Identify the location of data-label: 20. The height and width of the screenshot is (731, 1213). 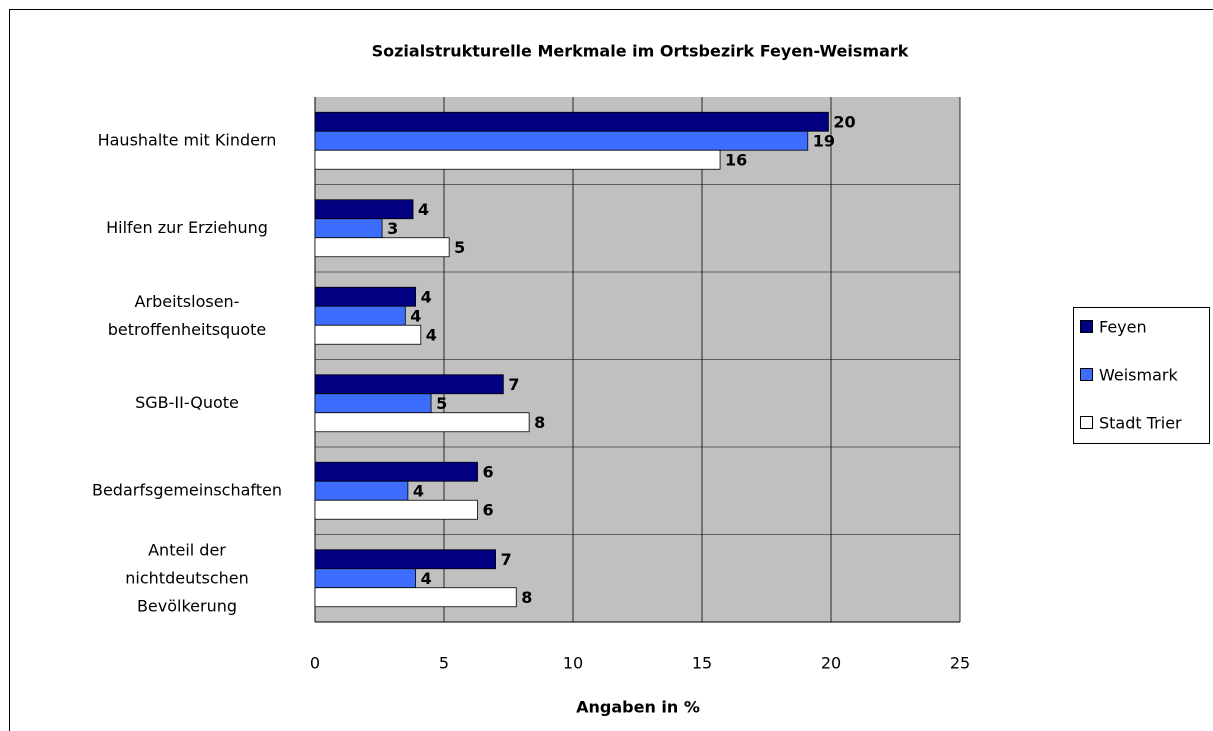
(844, 121).